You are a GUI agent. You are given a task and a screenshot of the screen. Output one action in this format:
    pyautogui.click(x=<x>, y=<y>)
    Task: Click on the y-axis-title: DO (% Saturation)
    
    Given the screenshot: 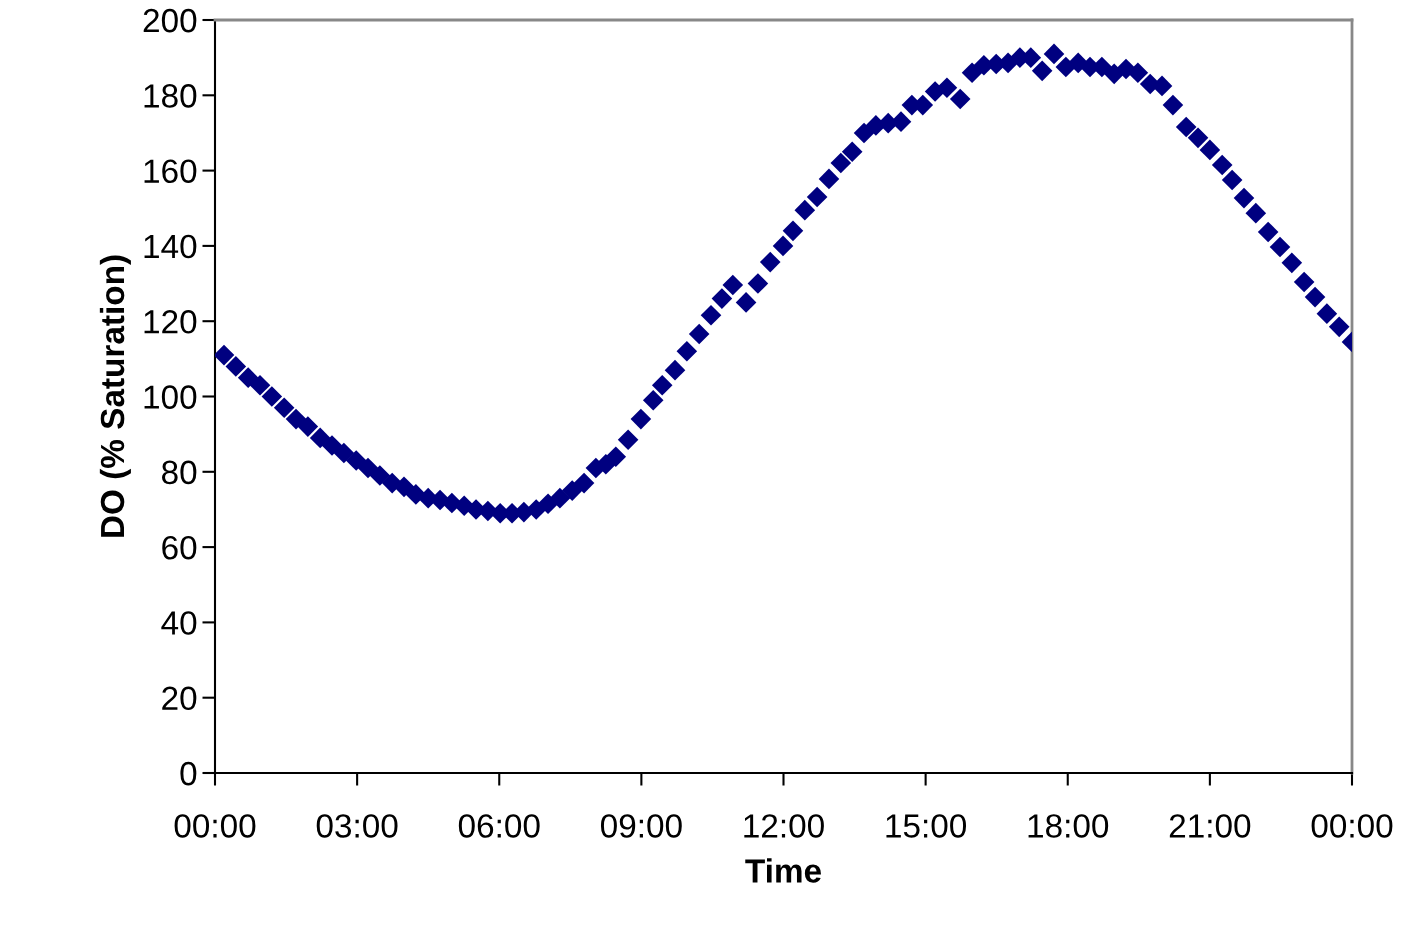 What is the action you would take?
    pyautogui.click(x=115, y=396)
    